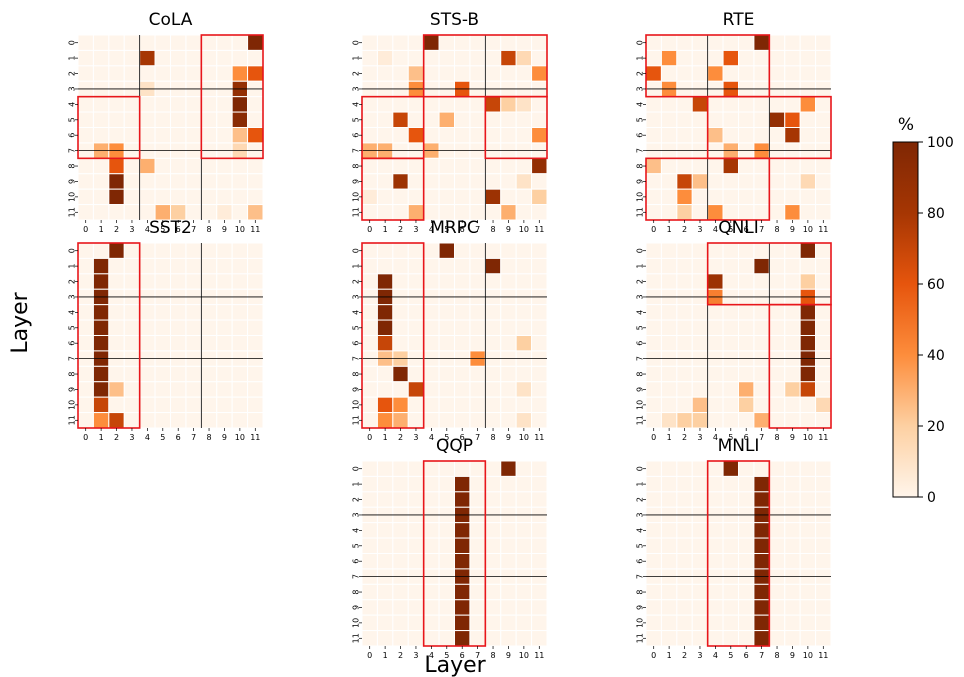 The width and height of the screenshot is (964, 677). What do you see at coordinates (539, 229) in the screenshot?
I see `x-tick-label: 11` at bounding box center [539, 229].